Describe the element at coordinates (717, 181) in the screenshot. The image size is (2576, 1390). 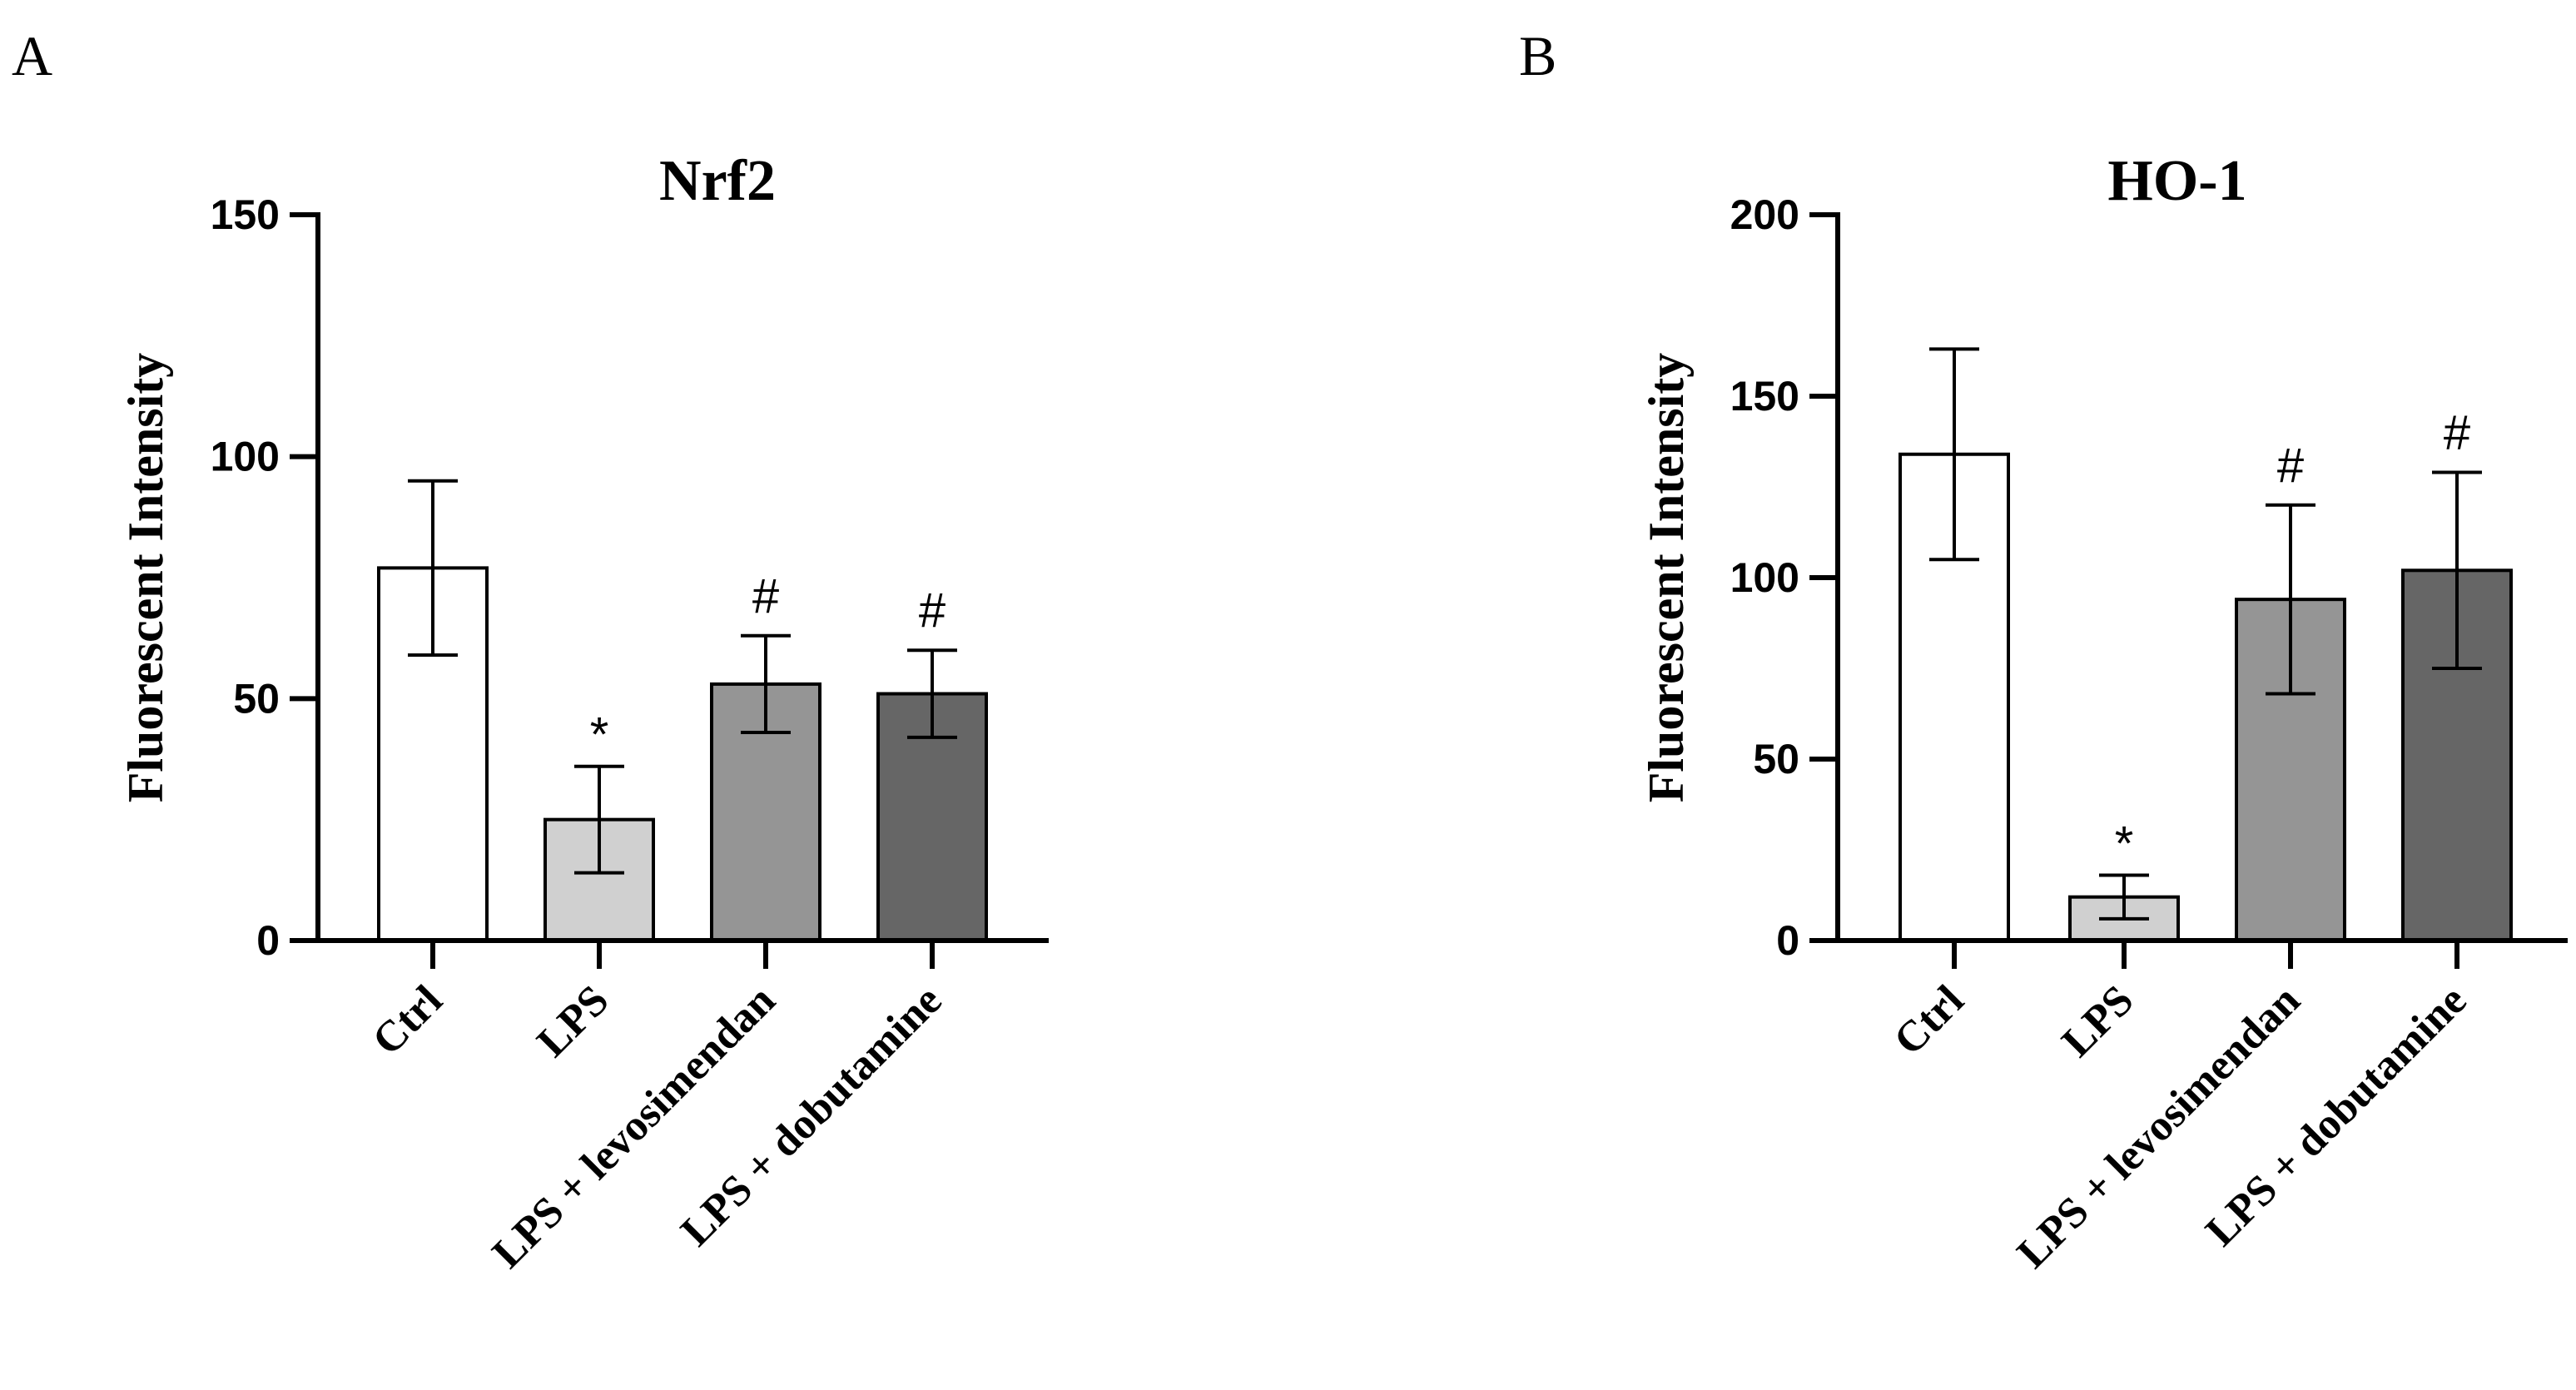
I see `chart-title: Nrf2` at that location.